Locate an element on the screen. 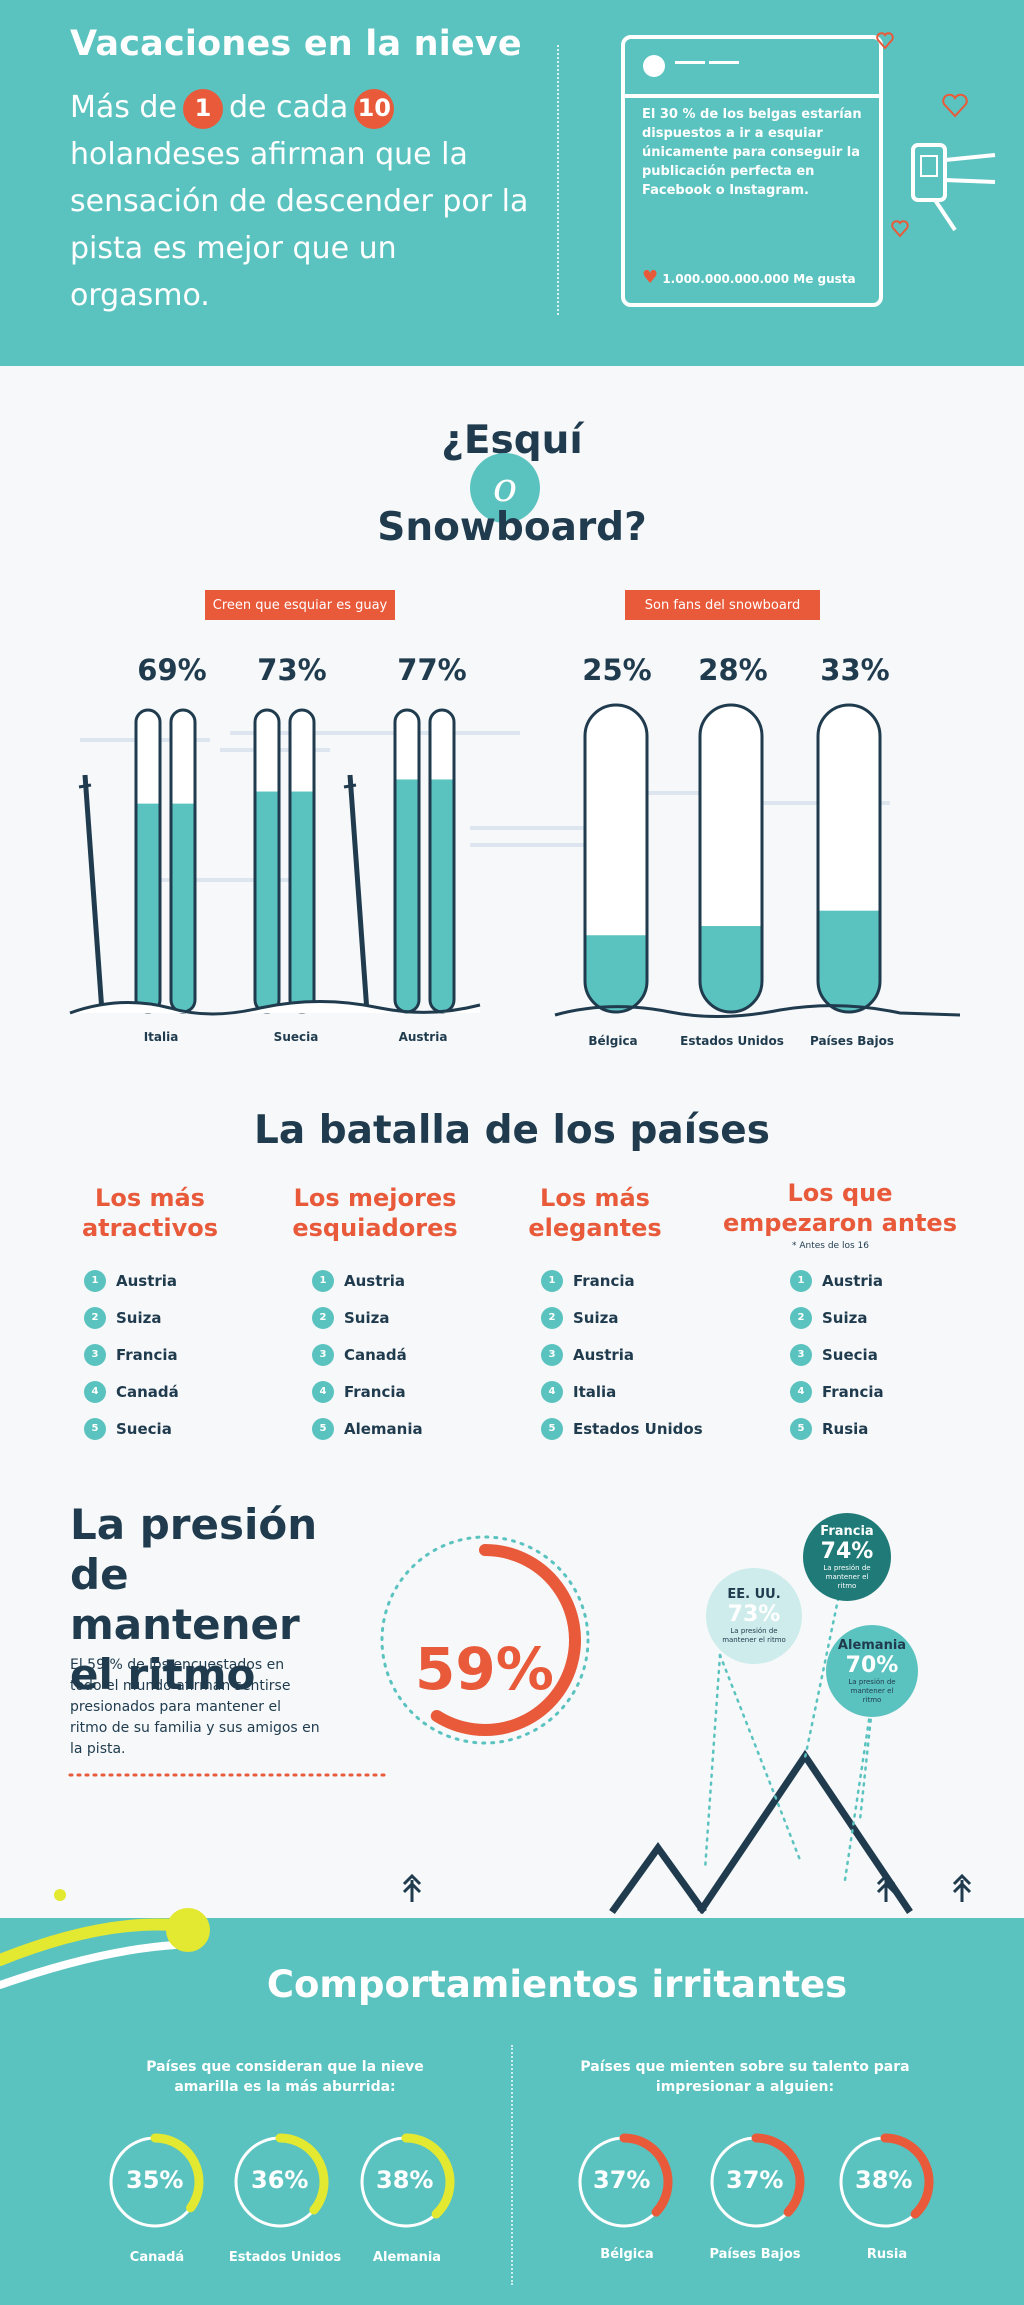 The image size is (1024, 2305). snow-pct-belgica: 25% is located at coordinates (617, 670).